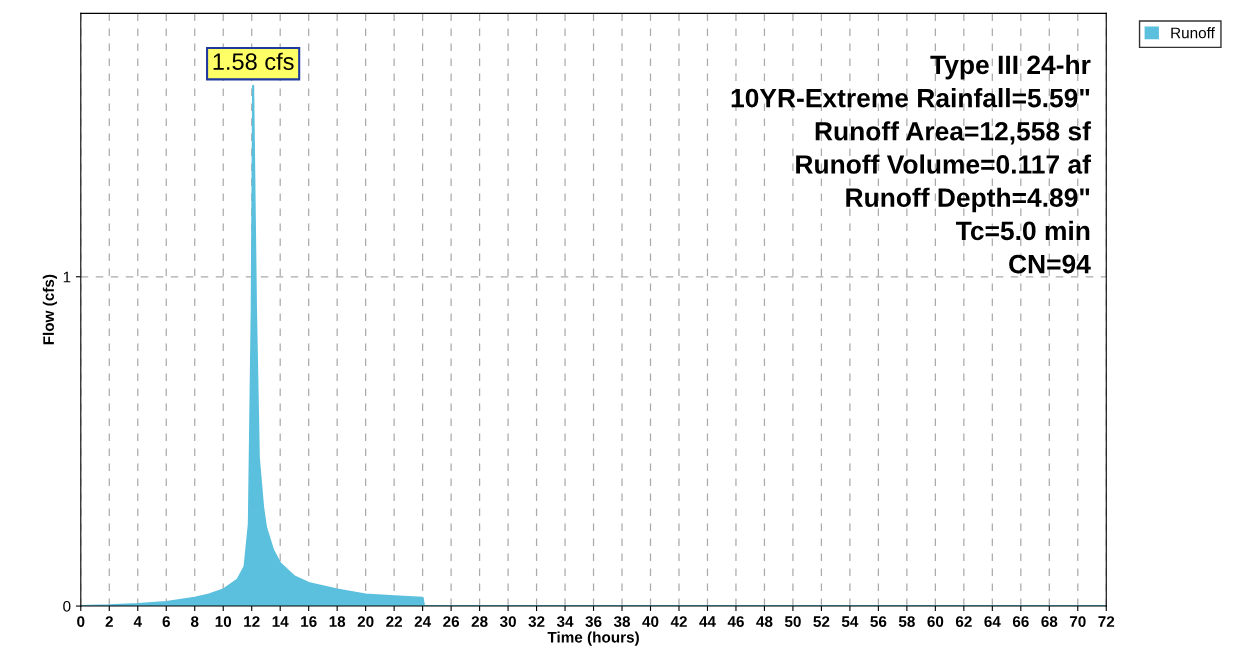 The height and width of the screenshot is (666, 1243). What do you see at coordinates (280, 621) in the screenshot?
I see `x-tick-label: 14` at bounding box center [280, 621].